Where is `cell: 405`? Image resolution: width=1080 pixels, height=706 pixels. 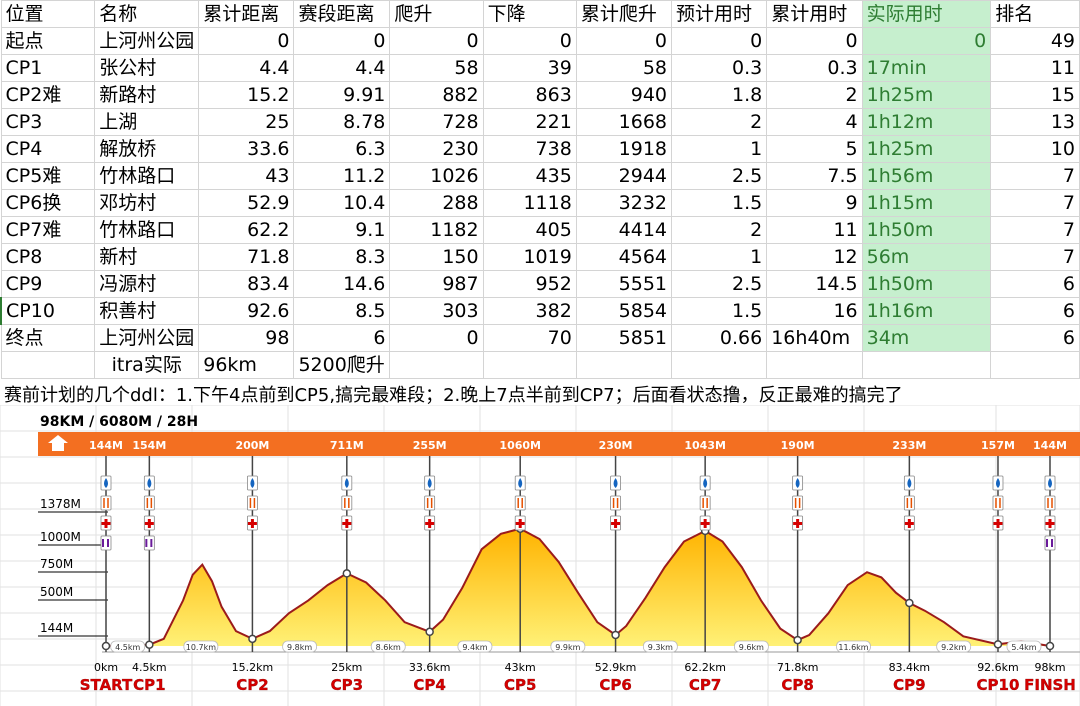 cell: 405 is located at coordinates (529, 230).